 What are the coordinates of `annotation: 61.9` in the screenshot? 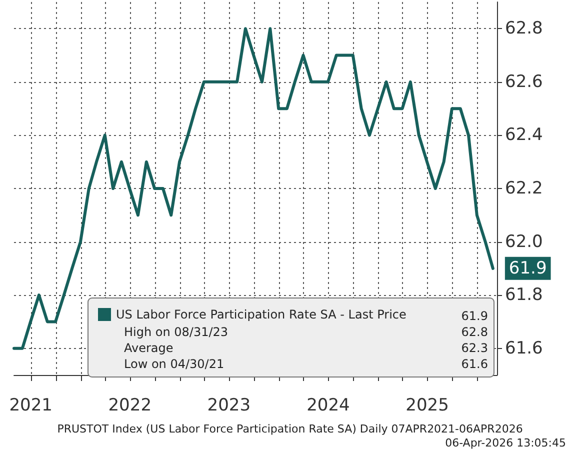 It's located at (474, 316).